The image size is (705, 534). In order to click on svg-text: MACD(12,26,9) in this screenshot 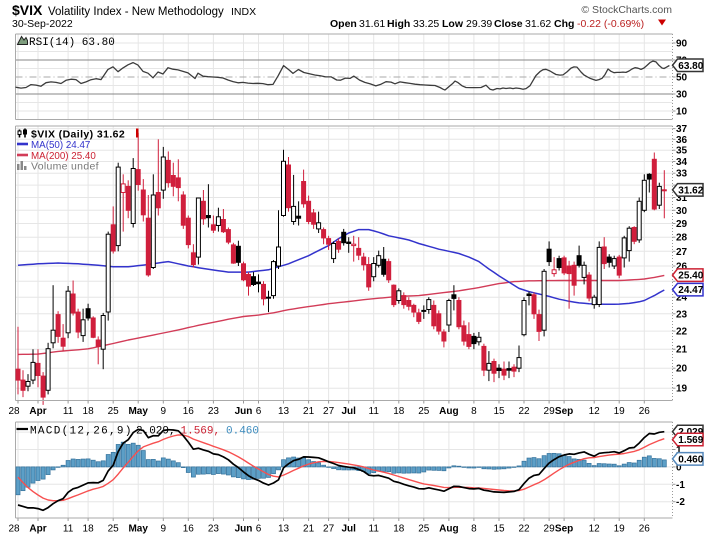, I will do `click(81, 432)`.